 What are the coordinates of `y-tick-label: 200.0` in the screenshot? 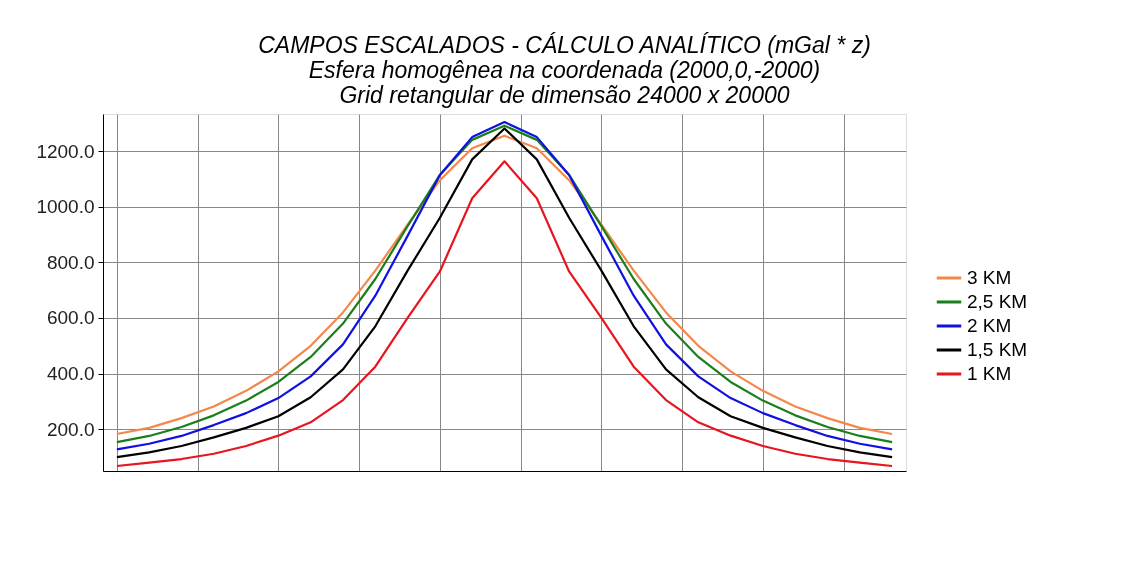 It's located at (70, 429).